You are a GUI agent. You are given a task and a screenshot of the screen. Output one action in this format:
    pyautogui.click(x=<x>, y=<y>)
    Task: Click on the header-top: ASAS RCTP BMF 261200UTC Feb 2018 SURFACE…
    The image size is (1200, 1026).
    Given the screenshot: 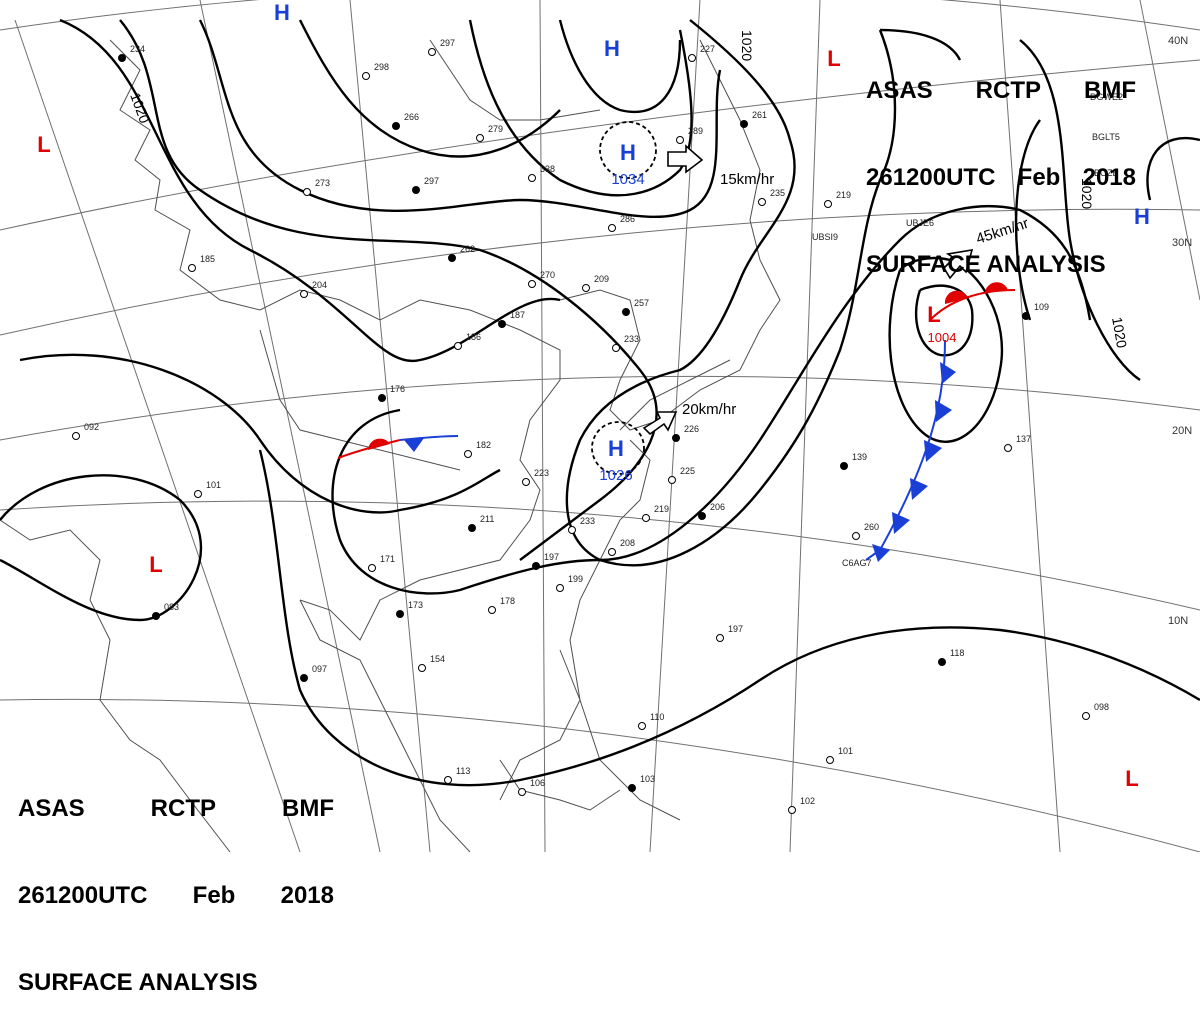 What is the action you would take?
    pyautogui.click(x=1001, y=163)
    